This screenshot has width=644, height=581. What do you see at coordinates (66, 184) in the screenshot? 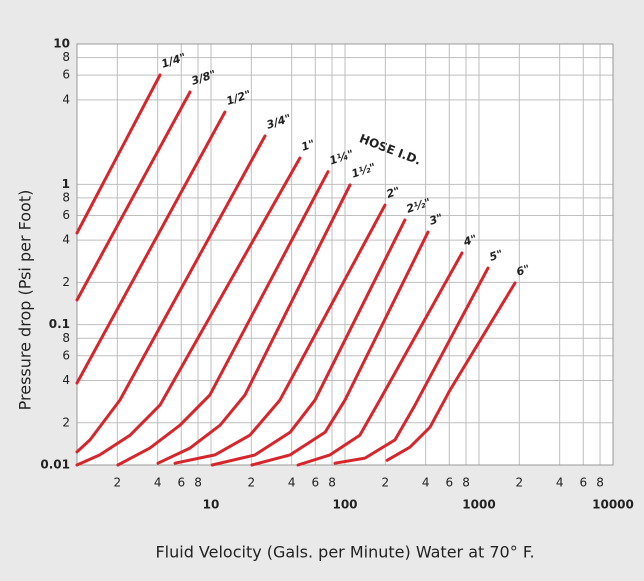
I see `y-tick-label: 1` at bounding box center [66, 184].